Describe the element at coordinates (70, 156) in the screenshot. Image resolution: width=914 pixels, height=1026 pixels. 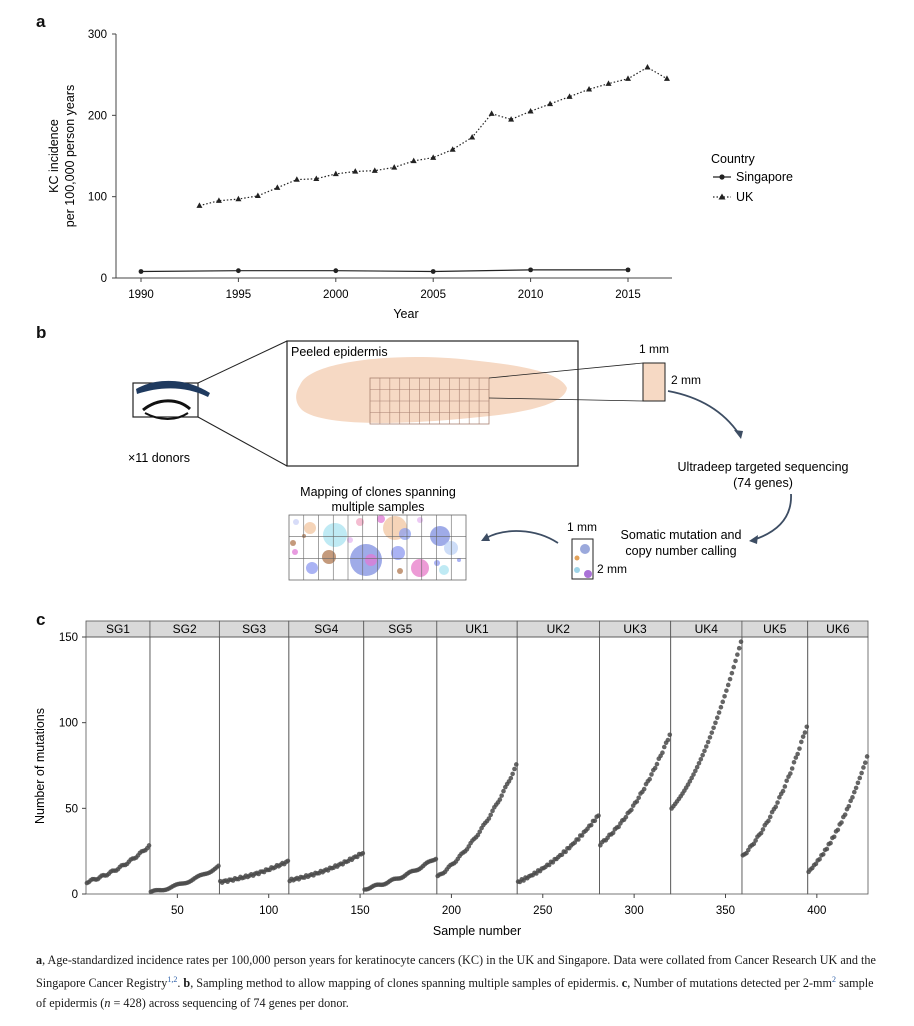
I see `y-axis-label-2: per 100,000 person years` at that location.